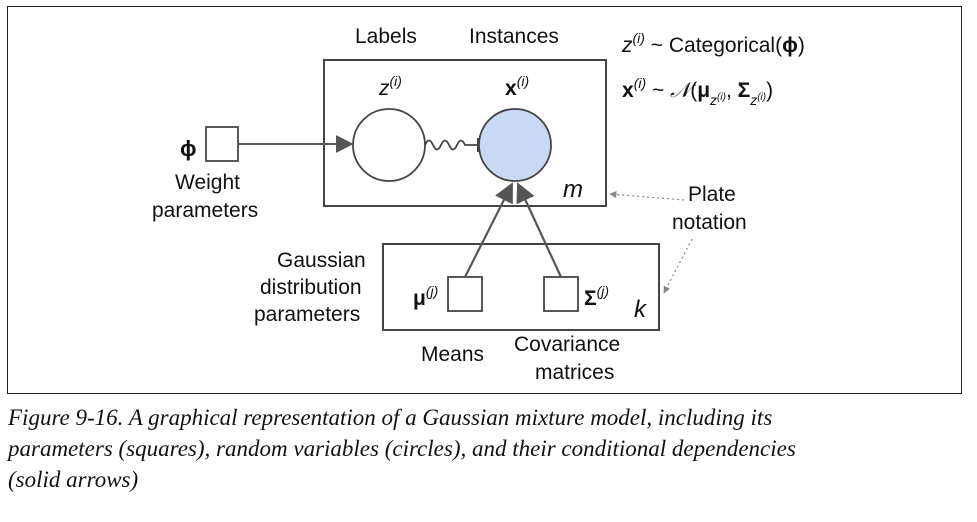 The height and width of the screenshot is (522, 977). I want to click on weight-label-line1: Weight, so click(207, 182).